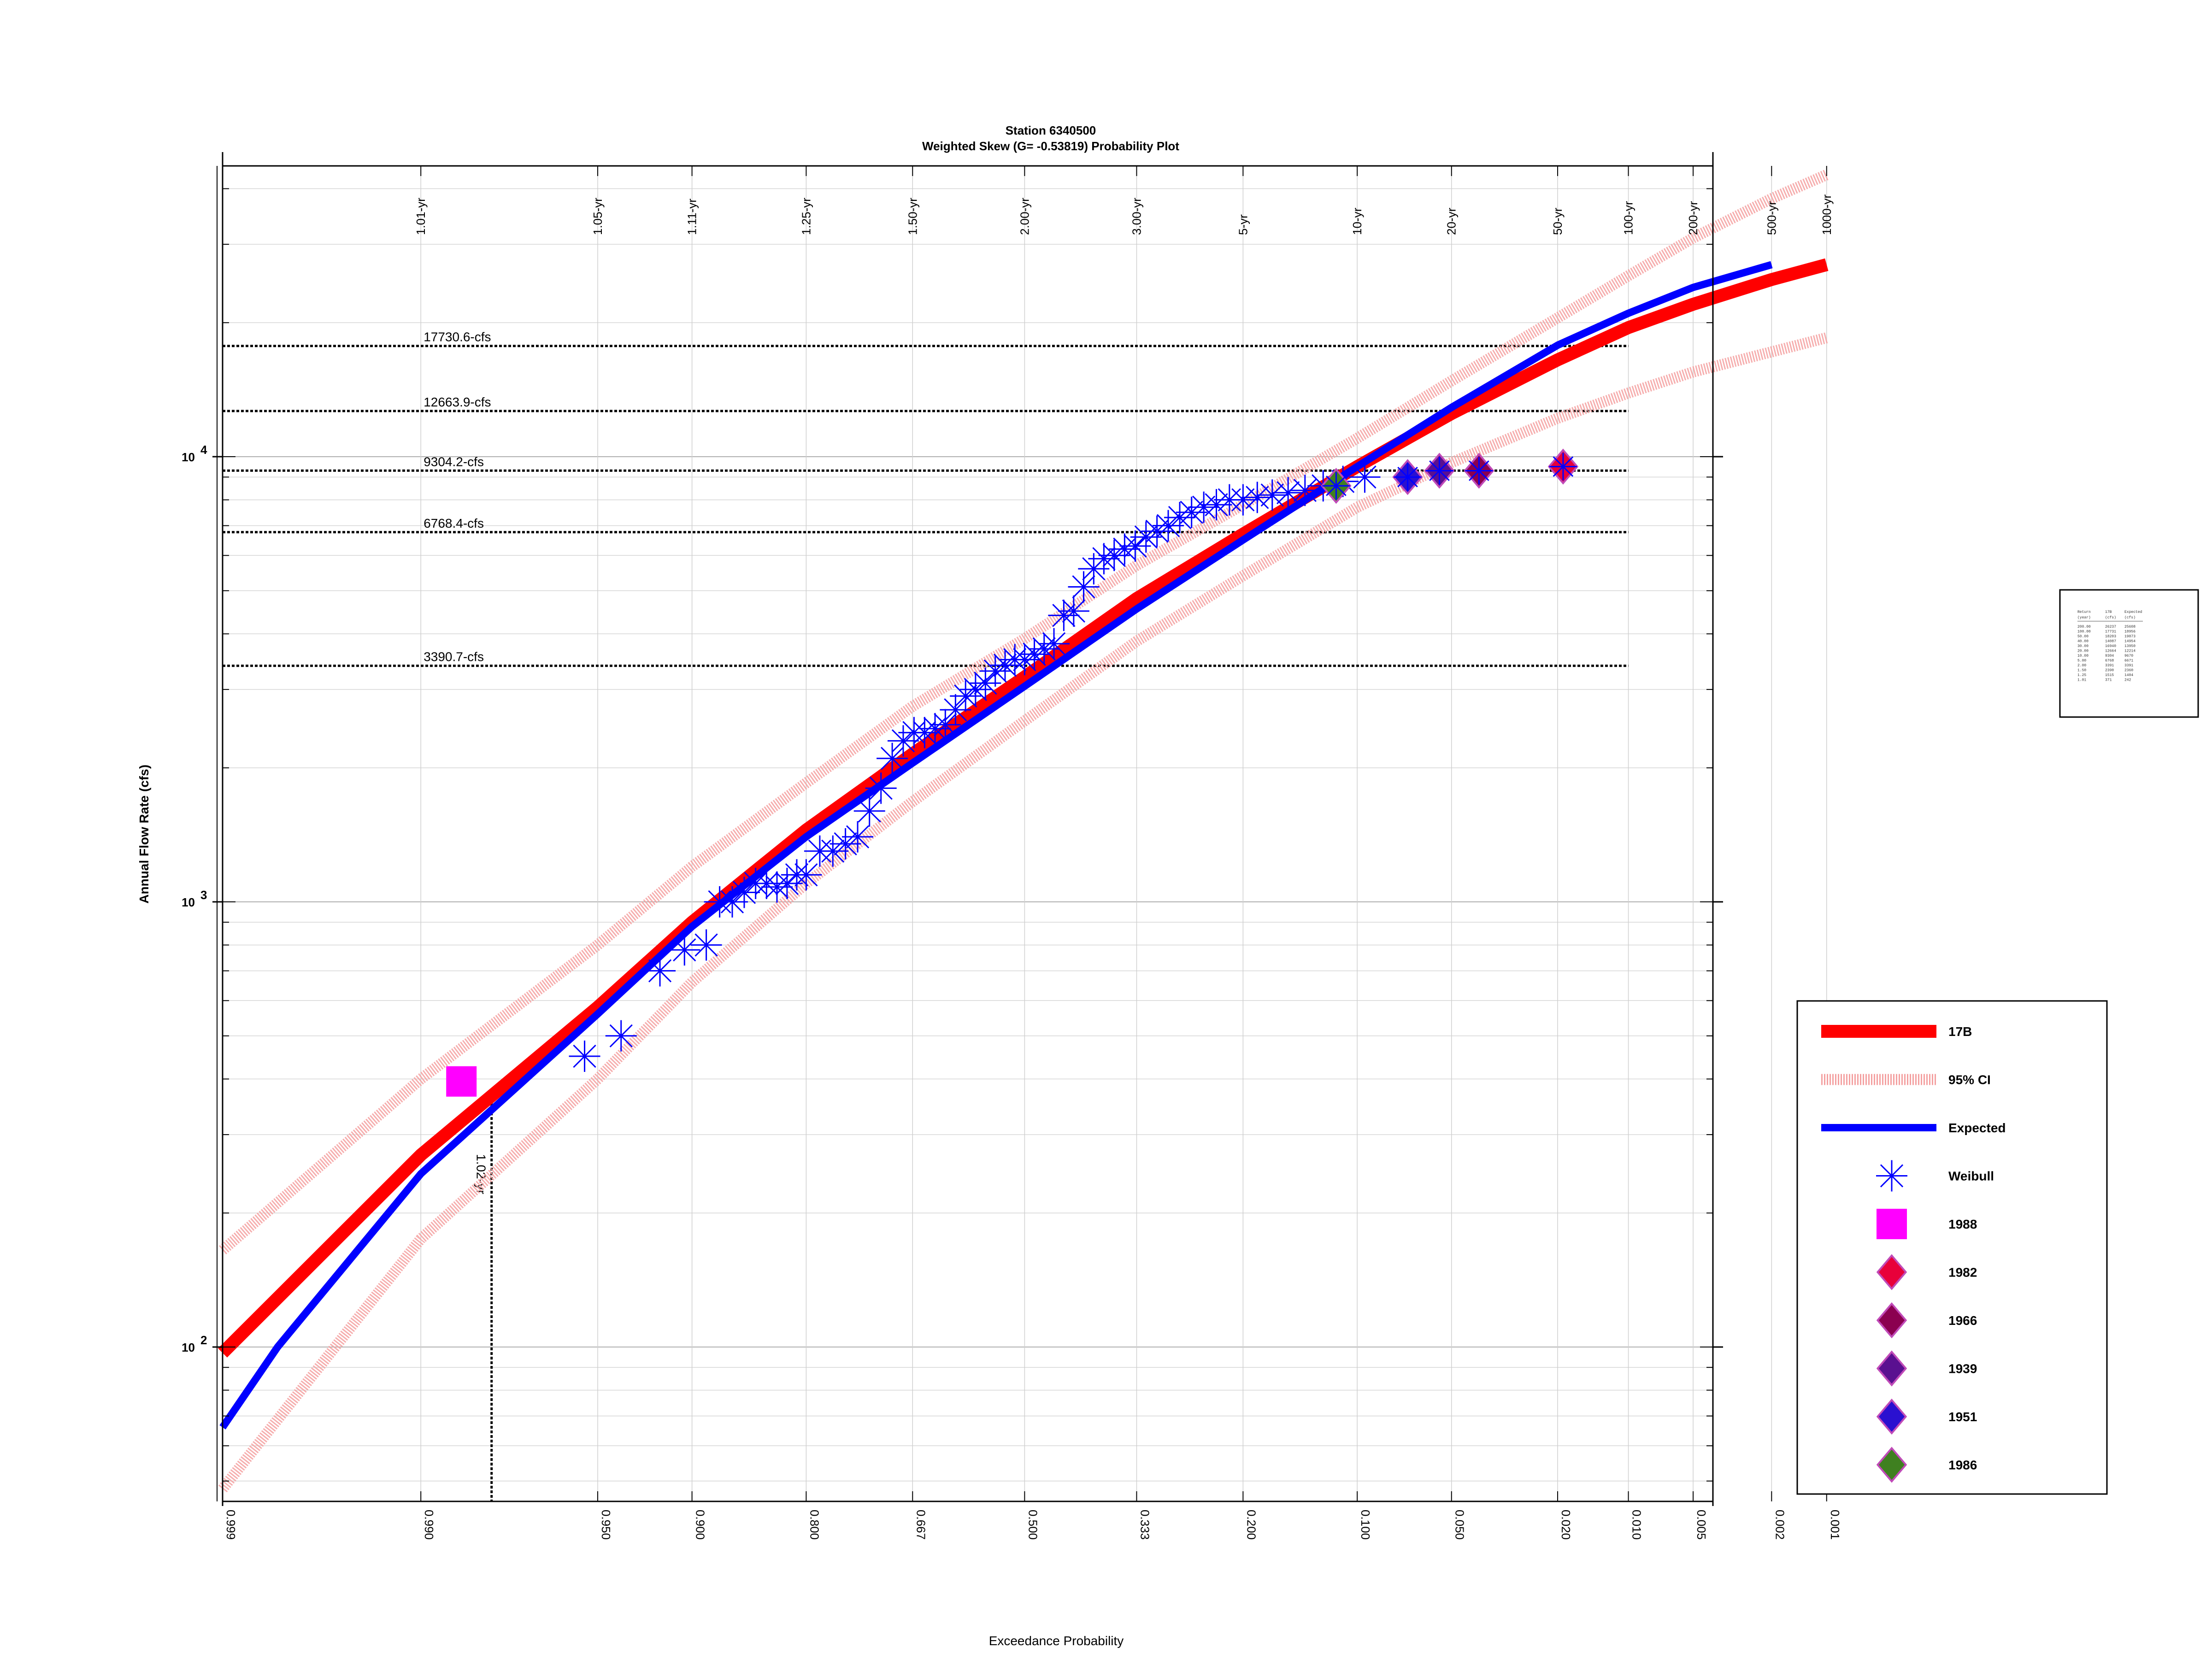  What do you see at coordinates (1701, 1525) in the screenshot?
I see `x-tick-label: 0.005` at bounding box center [1701, 1525].